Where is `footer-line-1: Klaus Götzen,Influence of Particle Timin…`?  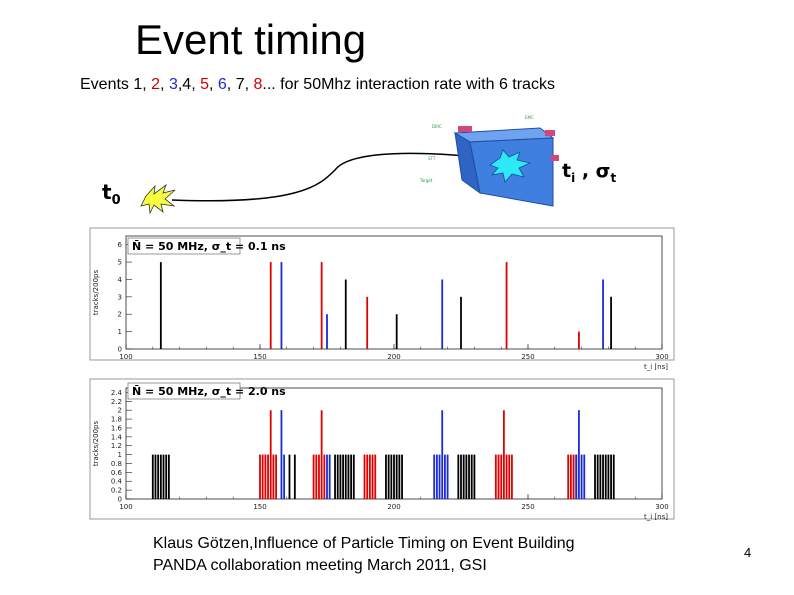 footer-line-1: Klaus Götzen,Influence of Particle Timin… is located at coordinates (364, 543).